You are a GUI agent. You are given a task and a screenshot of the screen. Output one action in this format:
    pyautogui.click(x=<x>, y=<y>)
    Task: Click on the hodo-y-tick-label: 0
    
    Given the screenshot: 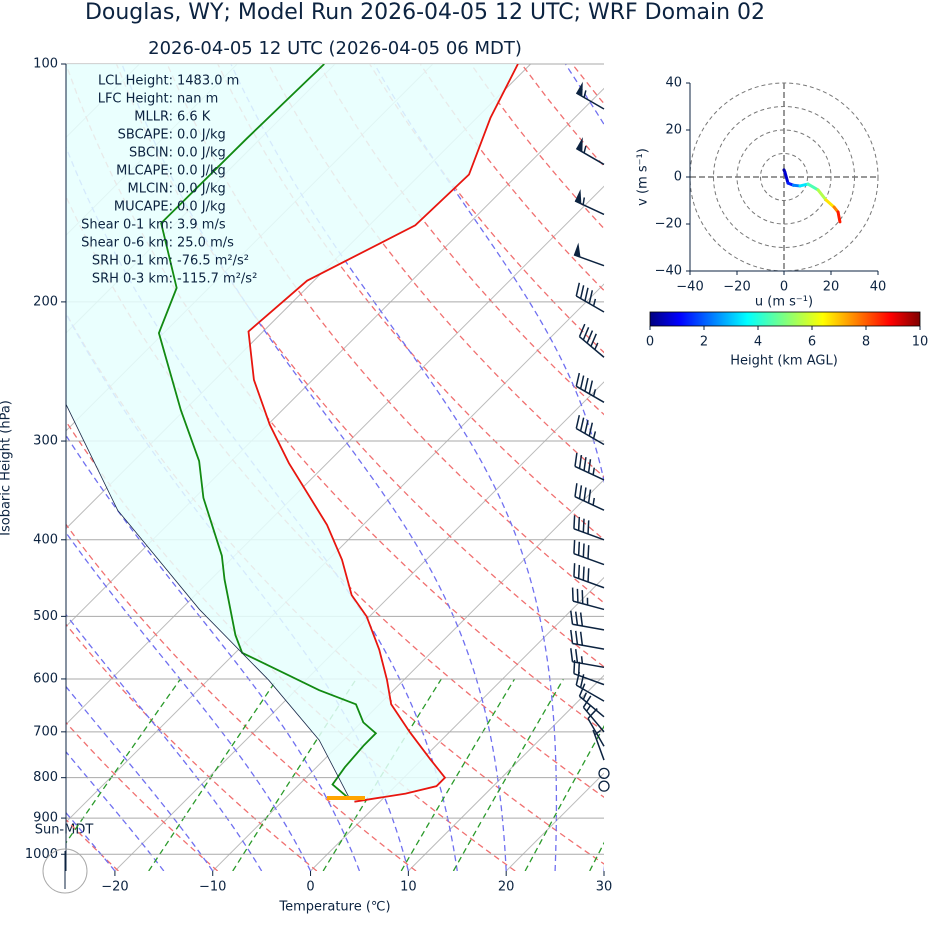 What is the action you would take?
    pyautogui.click(x=678, y=177)
    